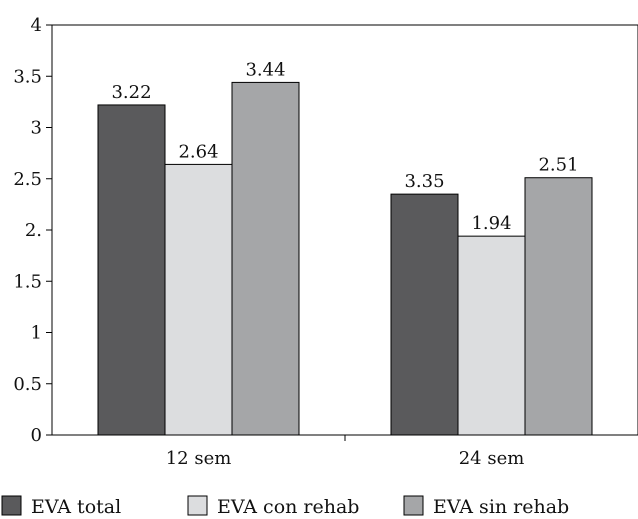 The image size is (638, 519). I want to click on y-tick-label: 3, so click(36, 128).